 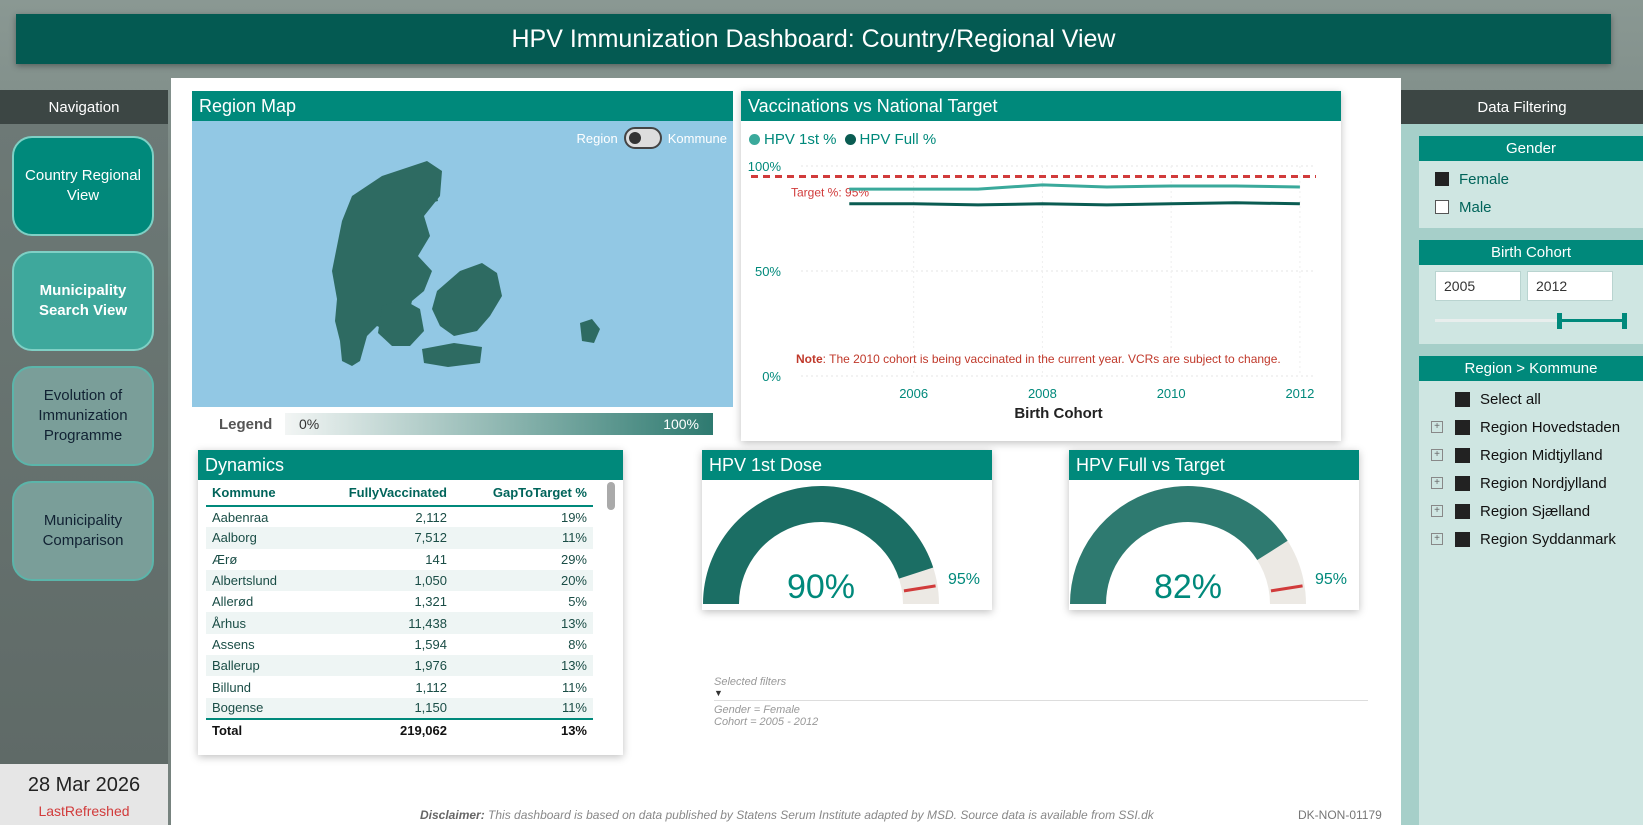 I want to click on region-item: + Region Syddanmark, so click(x=1531, y=539).